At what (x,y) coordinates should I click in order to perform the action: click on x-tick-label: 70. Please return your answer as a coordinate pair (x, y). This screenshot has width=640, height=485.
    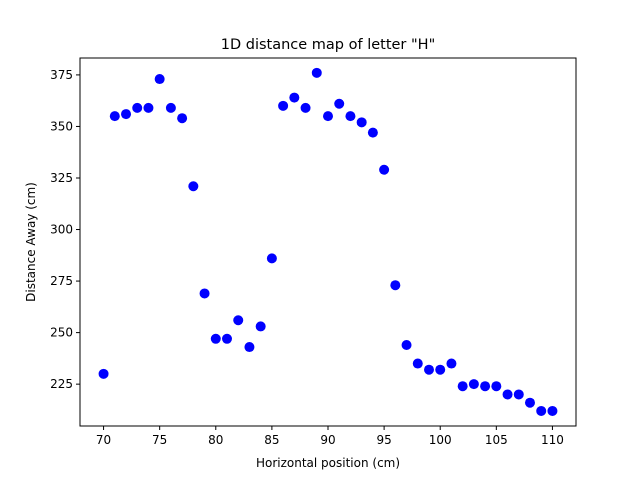
    Looking at the image, I should click on (103, 440).